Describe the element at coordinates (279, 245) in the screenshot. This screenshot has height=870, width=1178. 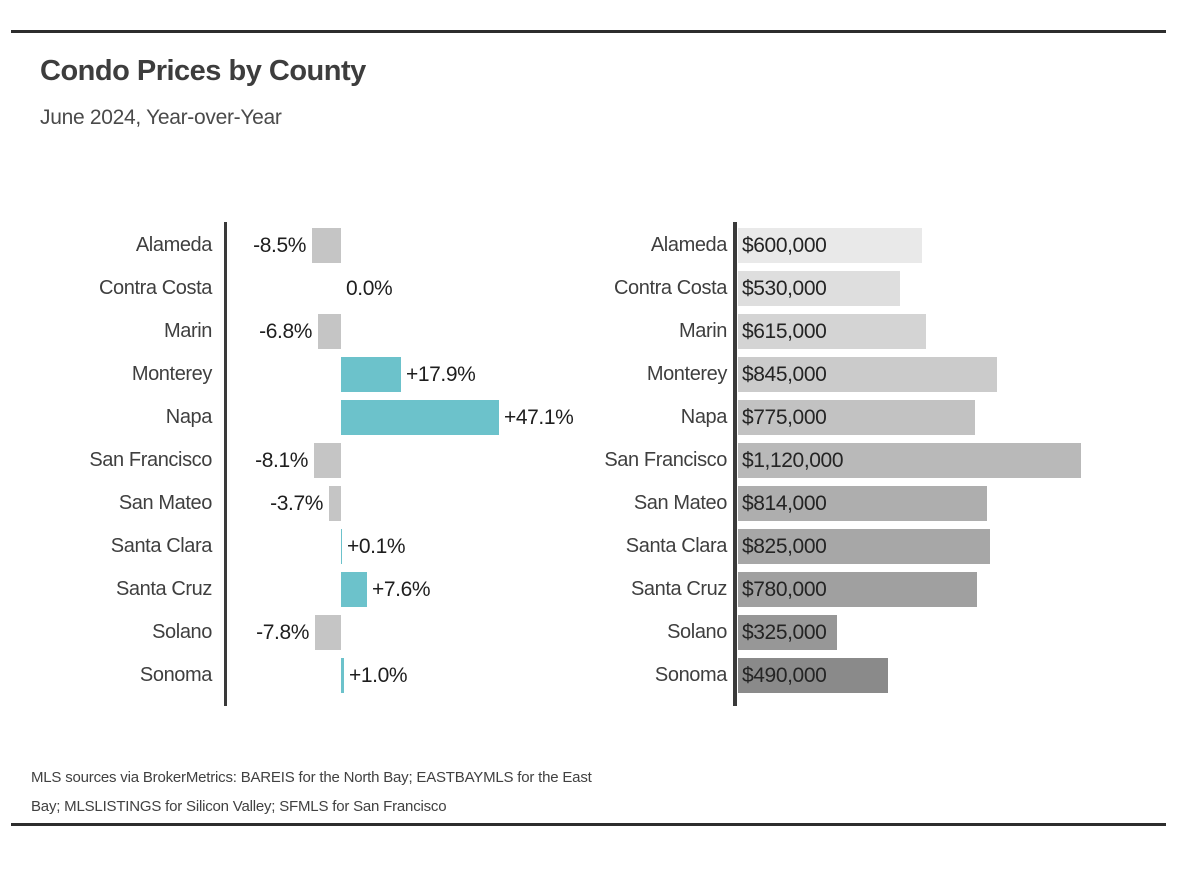
I see `percent-value-label: -8.5%` at that location.